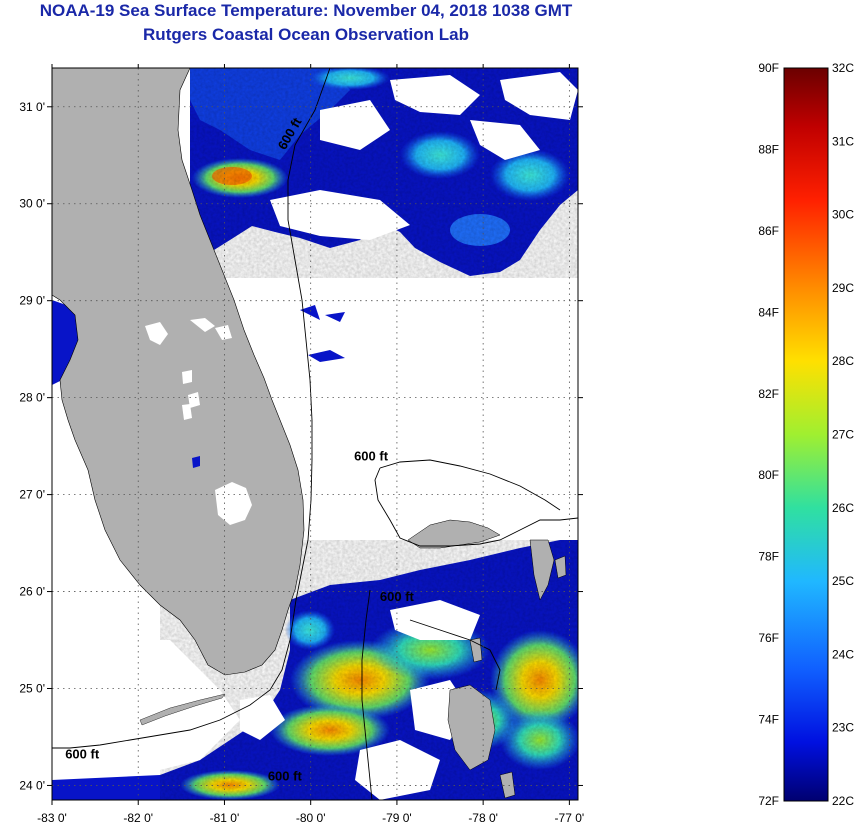 This screenshot has height=832, width=865. I want to click on lon-tick-label-1: -82 0', so click(138, 818).